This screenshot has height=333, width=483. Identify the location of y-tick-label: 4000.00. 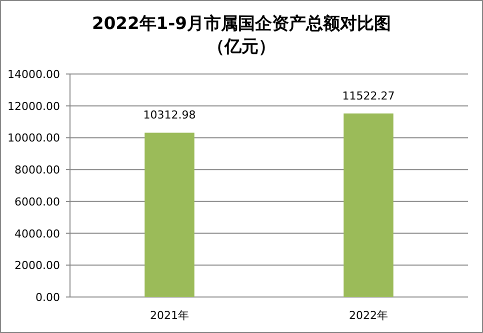
(37, 233).